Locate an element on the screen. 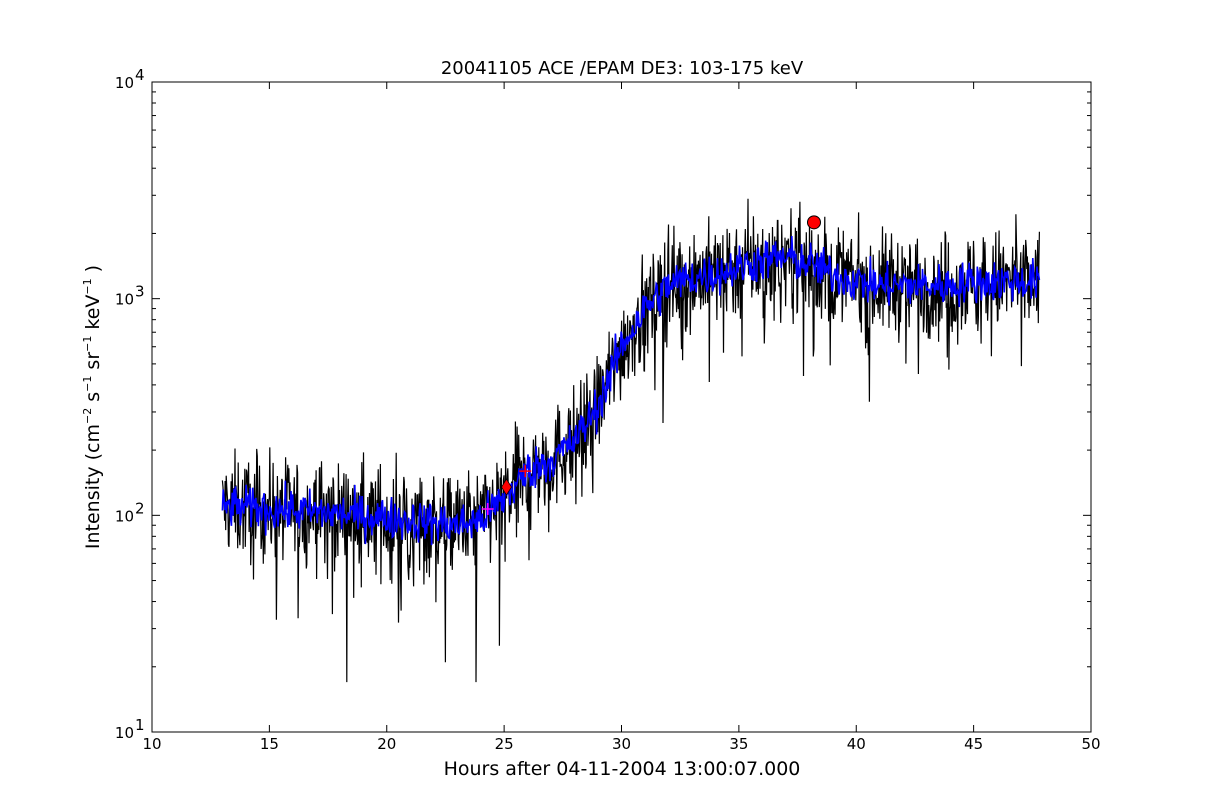 The image size is (1212, 812). y-axis-label: Intensity (cm−2 s−1 sr−1 keV−1 ) is located at coordinates (92, 407).